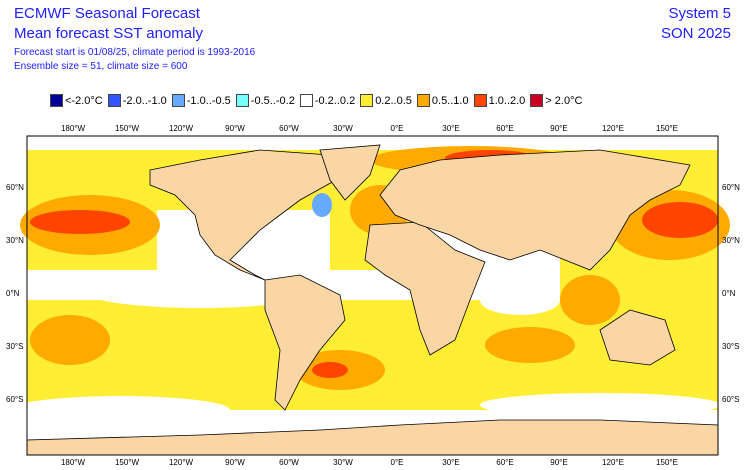 This screenshot has height=470, width=746. I want to click on system-label: System 5, so click(699, 13).